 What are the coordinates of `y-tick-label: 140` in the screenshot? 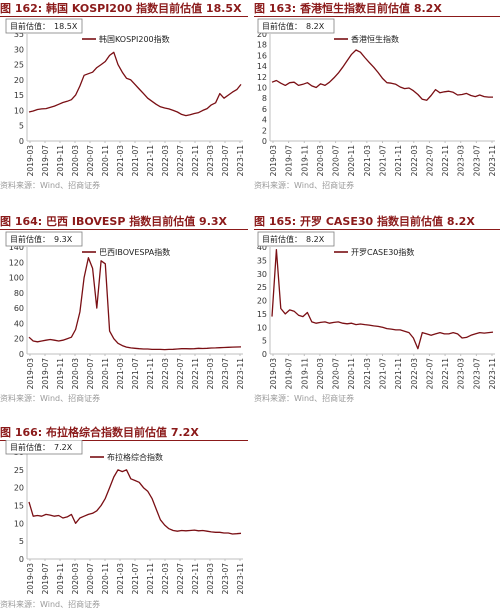 It's located at (16, 247).